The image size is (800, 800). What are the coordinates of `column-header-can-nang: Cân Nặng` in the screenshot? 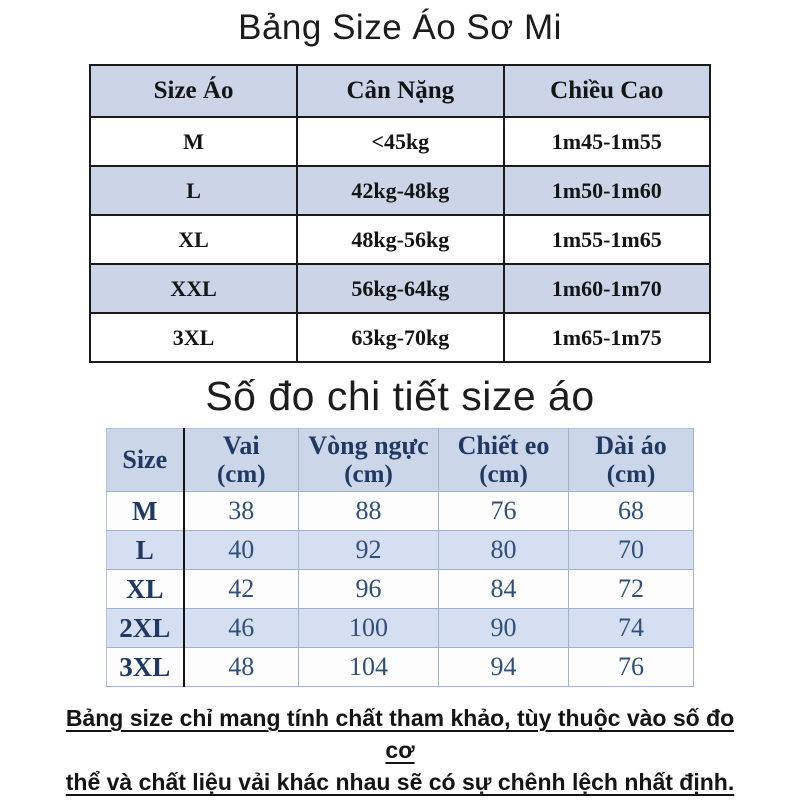 It's located at (400, 91).